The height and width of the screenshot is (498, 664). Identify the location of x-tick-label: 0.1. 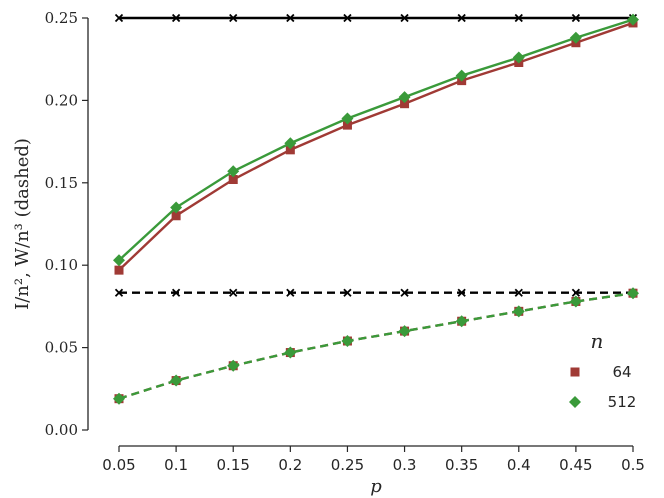
(176, 465).